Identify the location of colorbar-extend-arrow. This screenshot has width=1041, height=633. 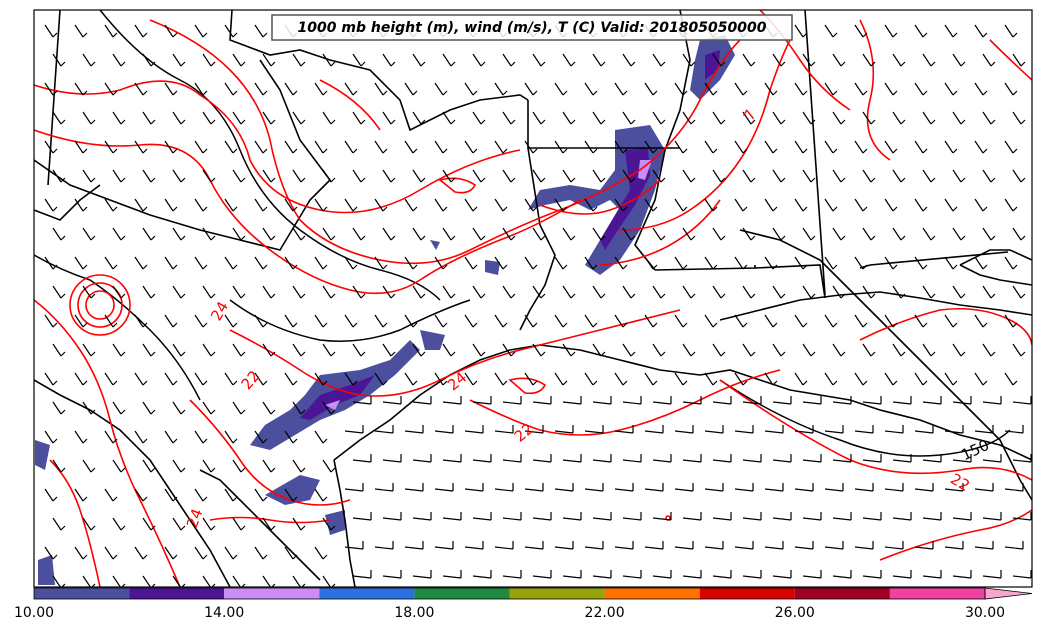
(1008, 593).